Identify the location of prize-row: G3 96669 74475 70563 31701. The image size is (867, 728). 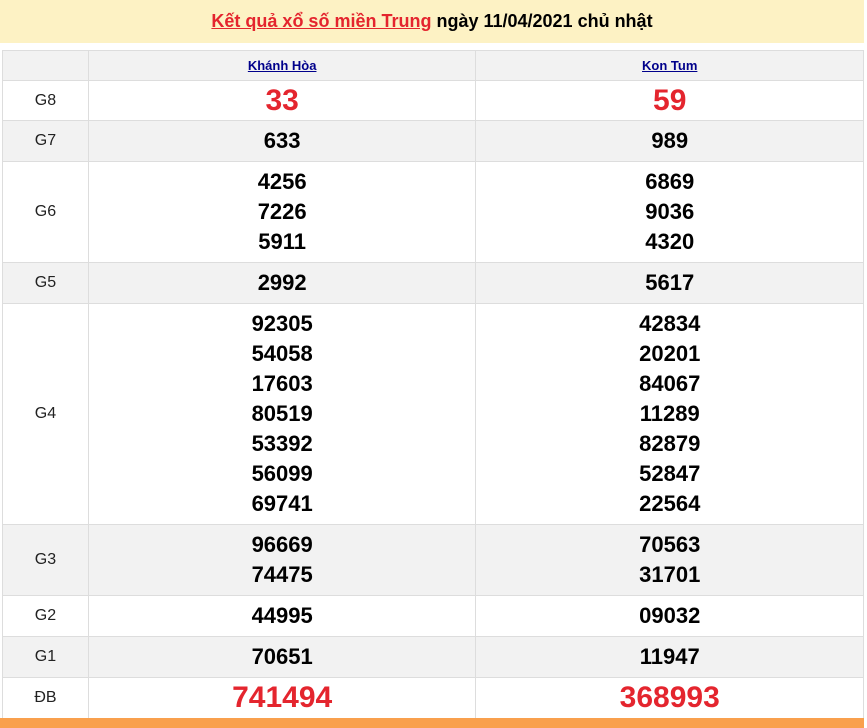
(433, 560).